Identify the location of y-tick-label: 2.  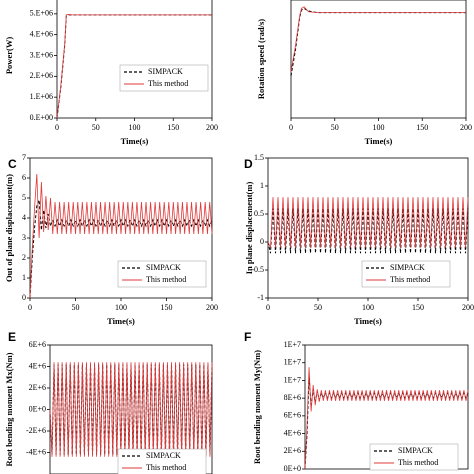
(24, 257).